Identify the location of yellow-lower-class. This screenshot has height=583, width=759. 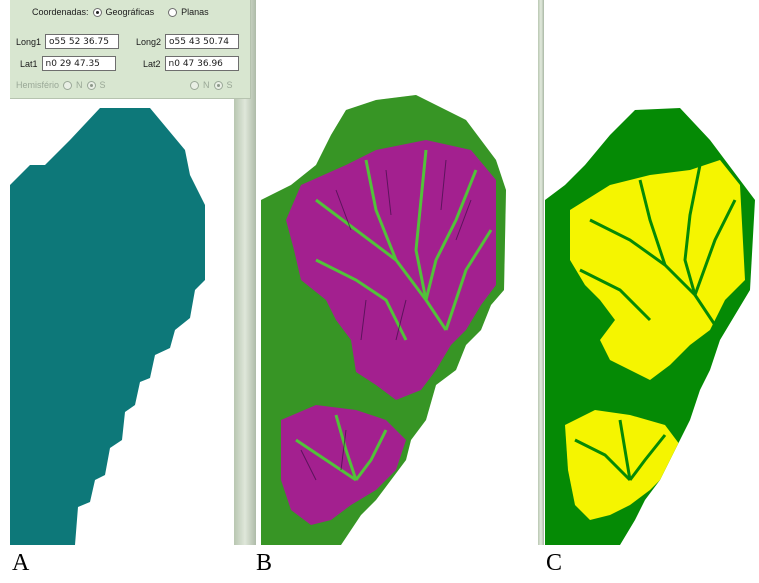
(622, 465).